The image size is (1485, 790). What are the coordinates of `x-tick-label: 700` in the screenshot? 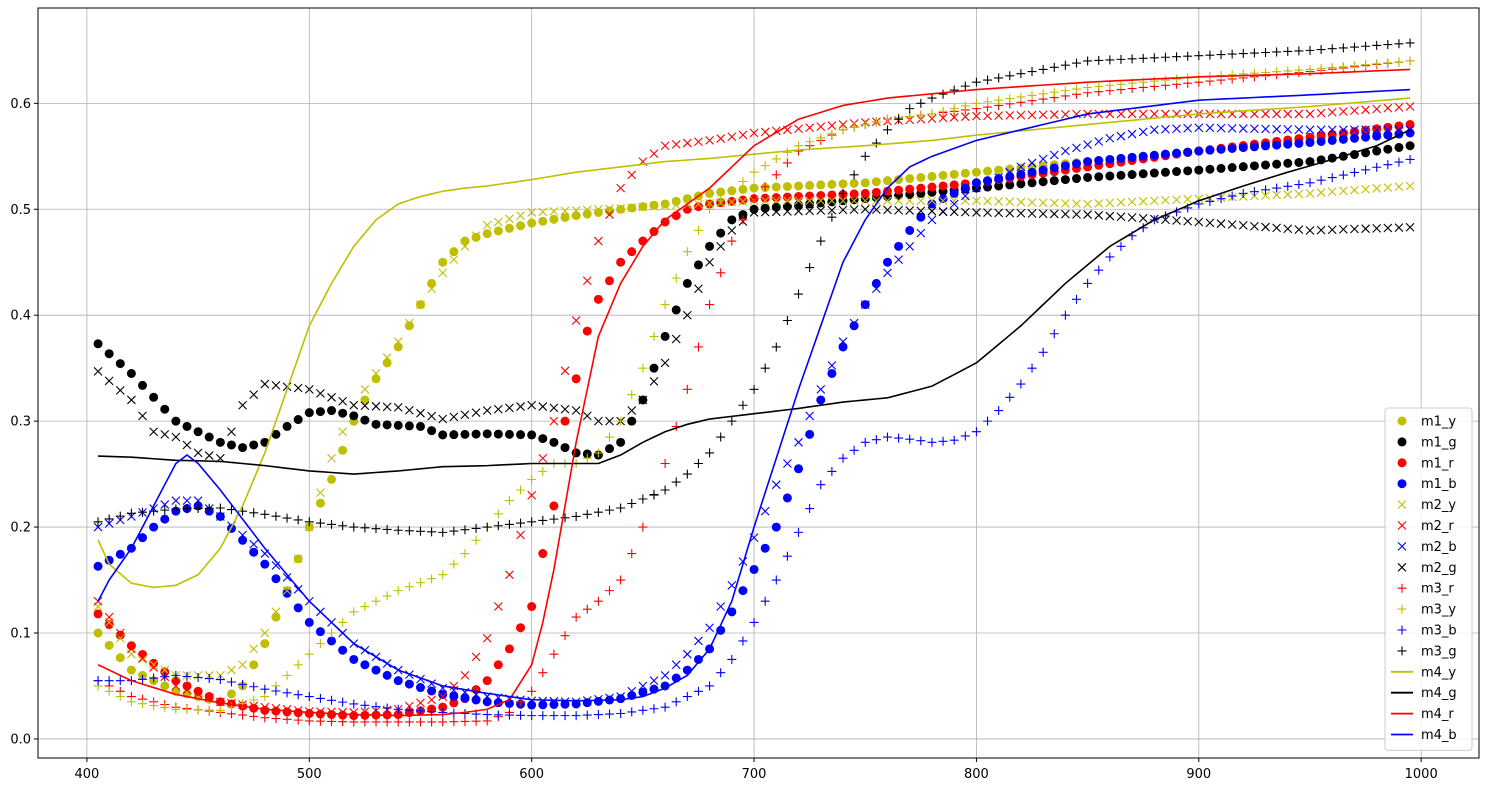 It's located at (754, 774).